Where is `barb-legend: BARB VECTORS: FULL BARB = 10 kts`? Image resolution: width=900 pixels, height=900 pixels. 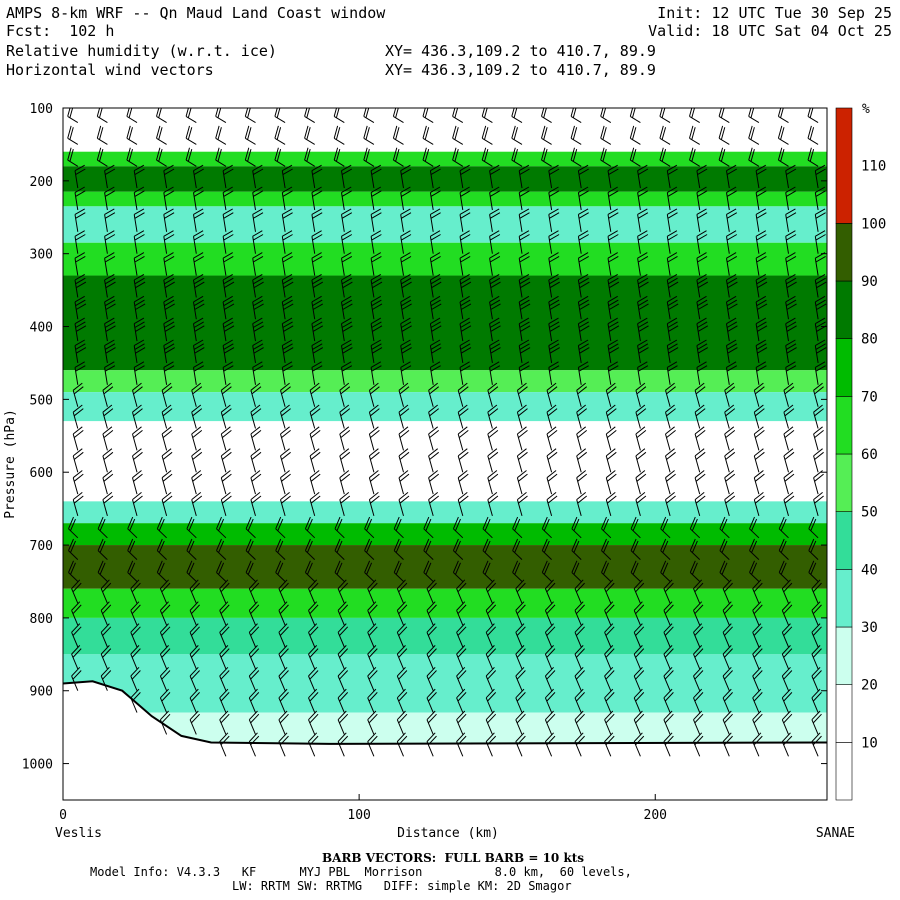 barb-legend: BARB VECTORS: FULL BARB = 10 kts is located at coordinates (453, 858).